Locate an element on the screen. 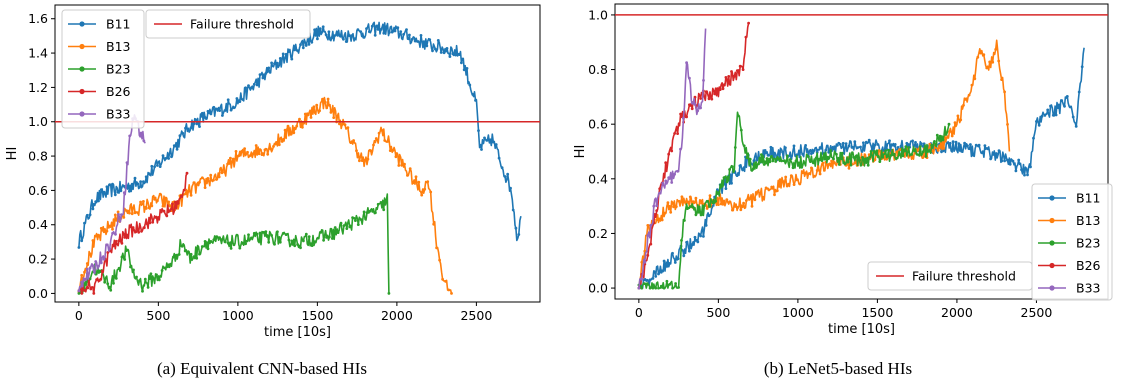 The width and height of the screenshot is (1124, 386). x-tick-label: 1500 is located at coordinates (317, 315).